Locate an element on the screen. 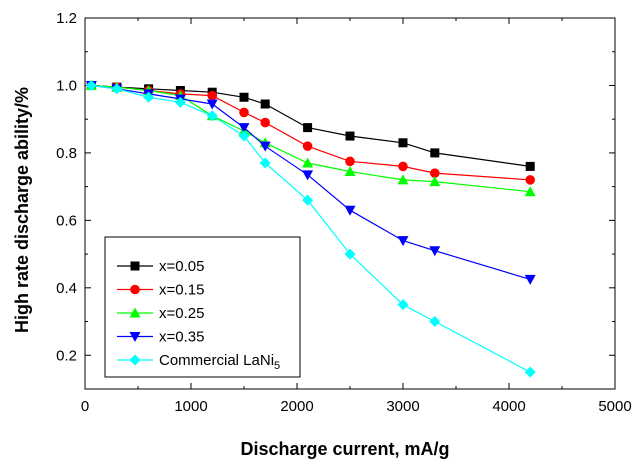  legend-label-text: x=0.35 is located at coordinates (181, 337).